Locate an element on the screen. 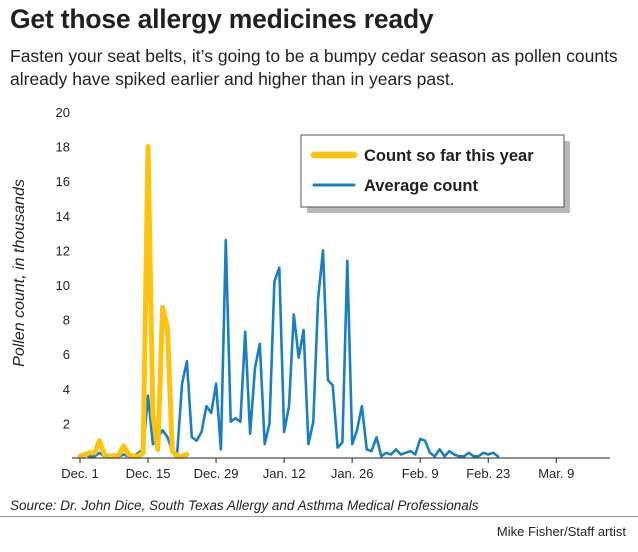  y-tick-label: 4 is located at coordinates (66, 389).